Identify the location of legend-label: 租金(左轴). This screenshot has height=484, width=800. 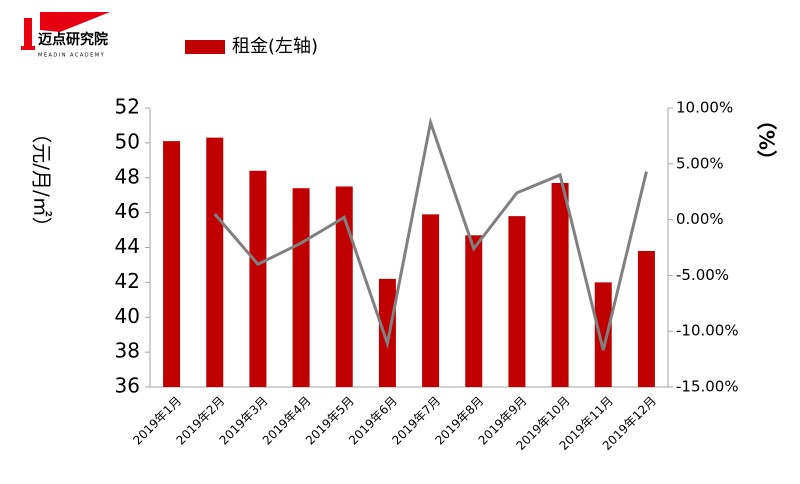
(275, 46).